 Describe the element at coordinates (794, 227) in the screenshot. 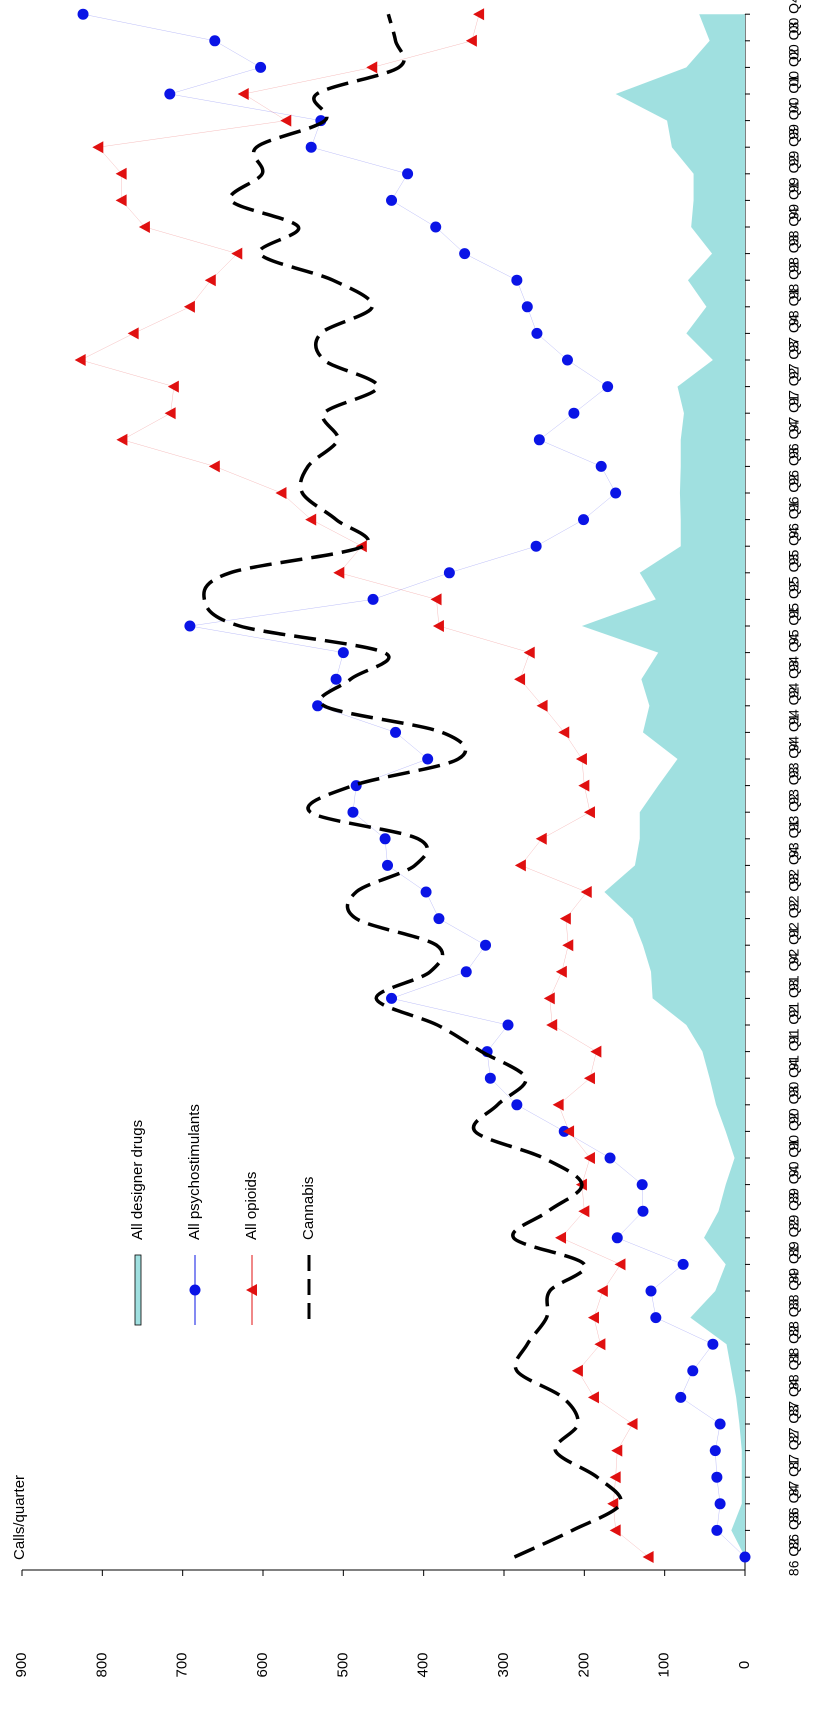

I see `x-tick-label: 98 Q4` at that location.